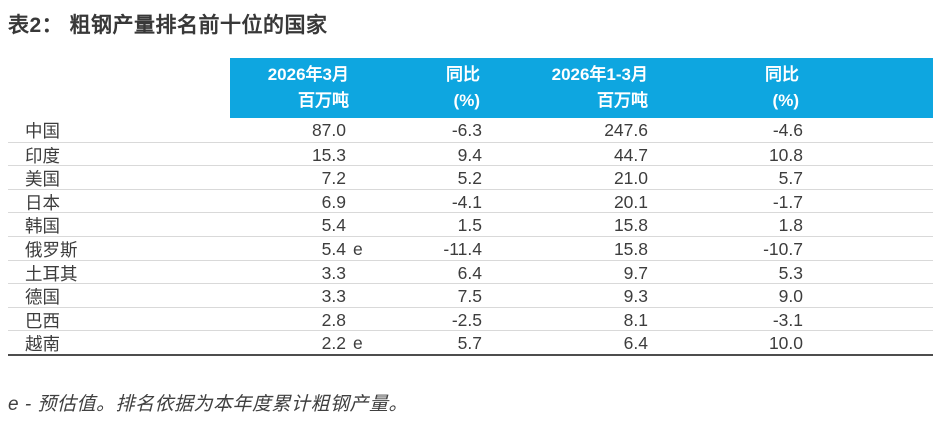 The image size is (935, 444). What do you see at coordinates (630, 178) in the screenshot?
I see `ytd-production-value: 21.0` at bounding box center [630, 178].